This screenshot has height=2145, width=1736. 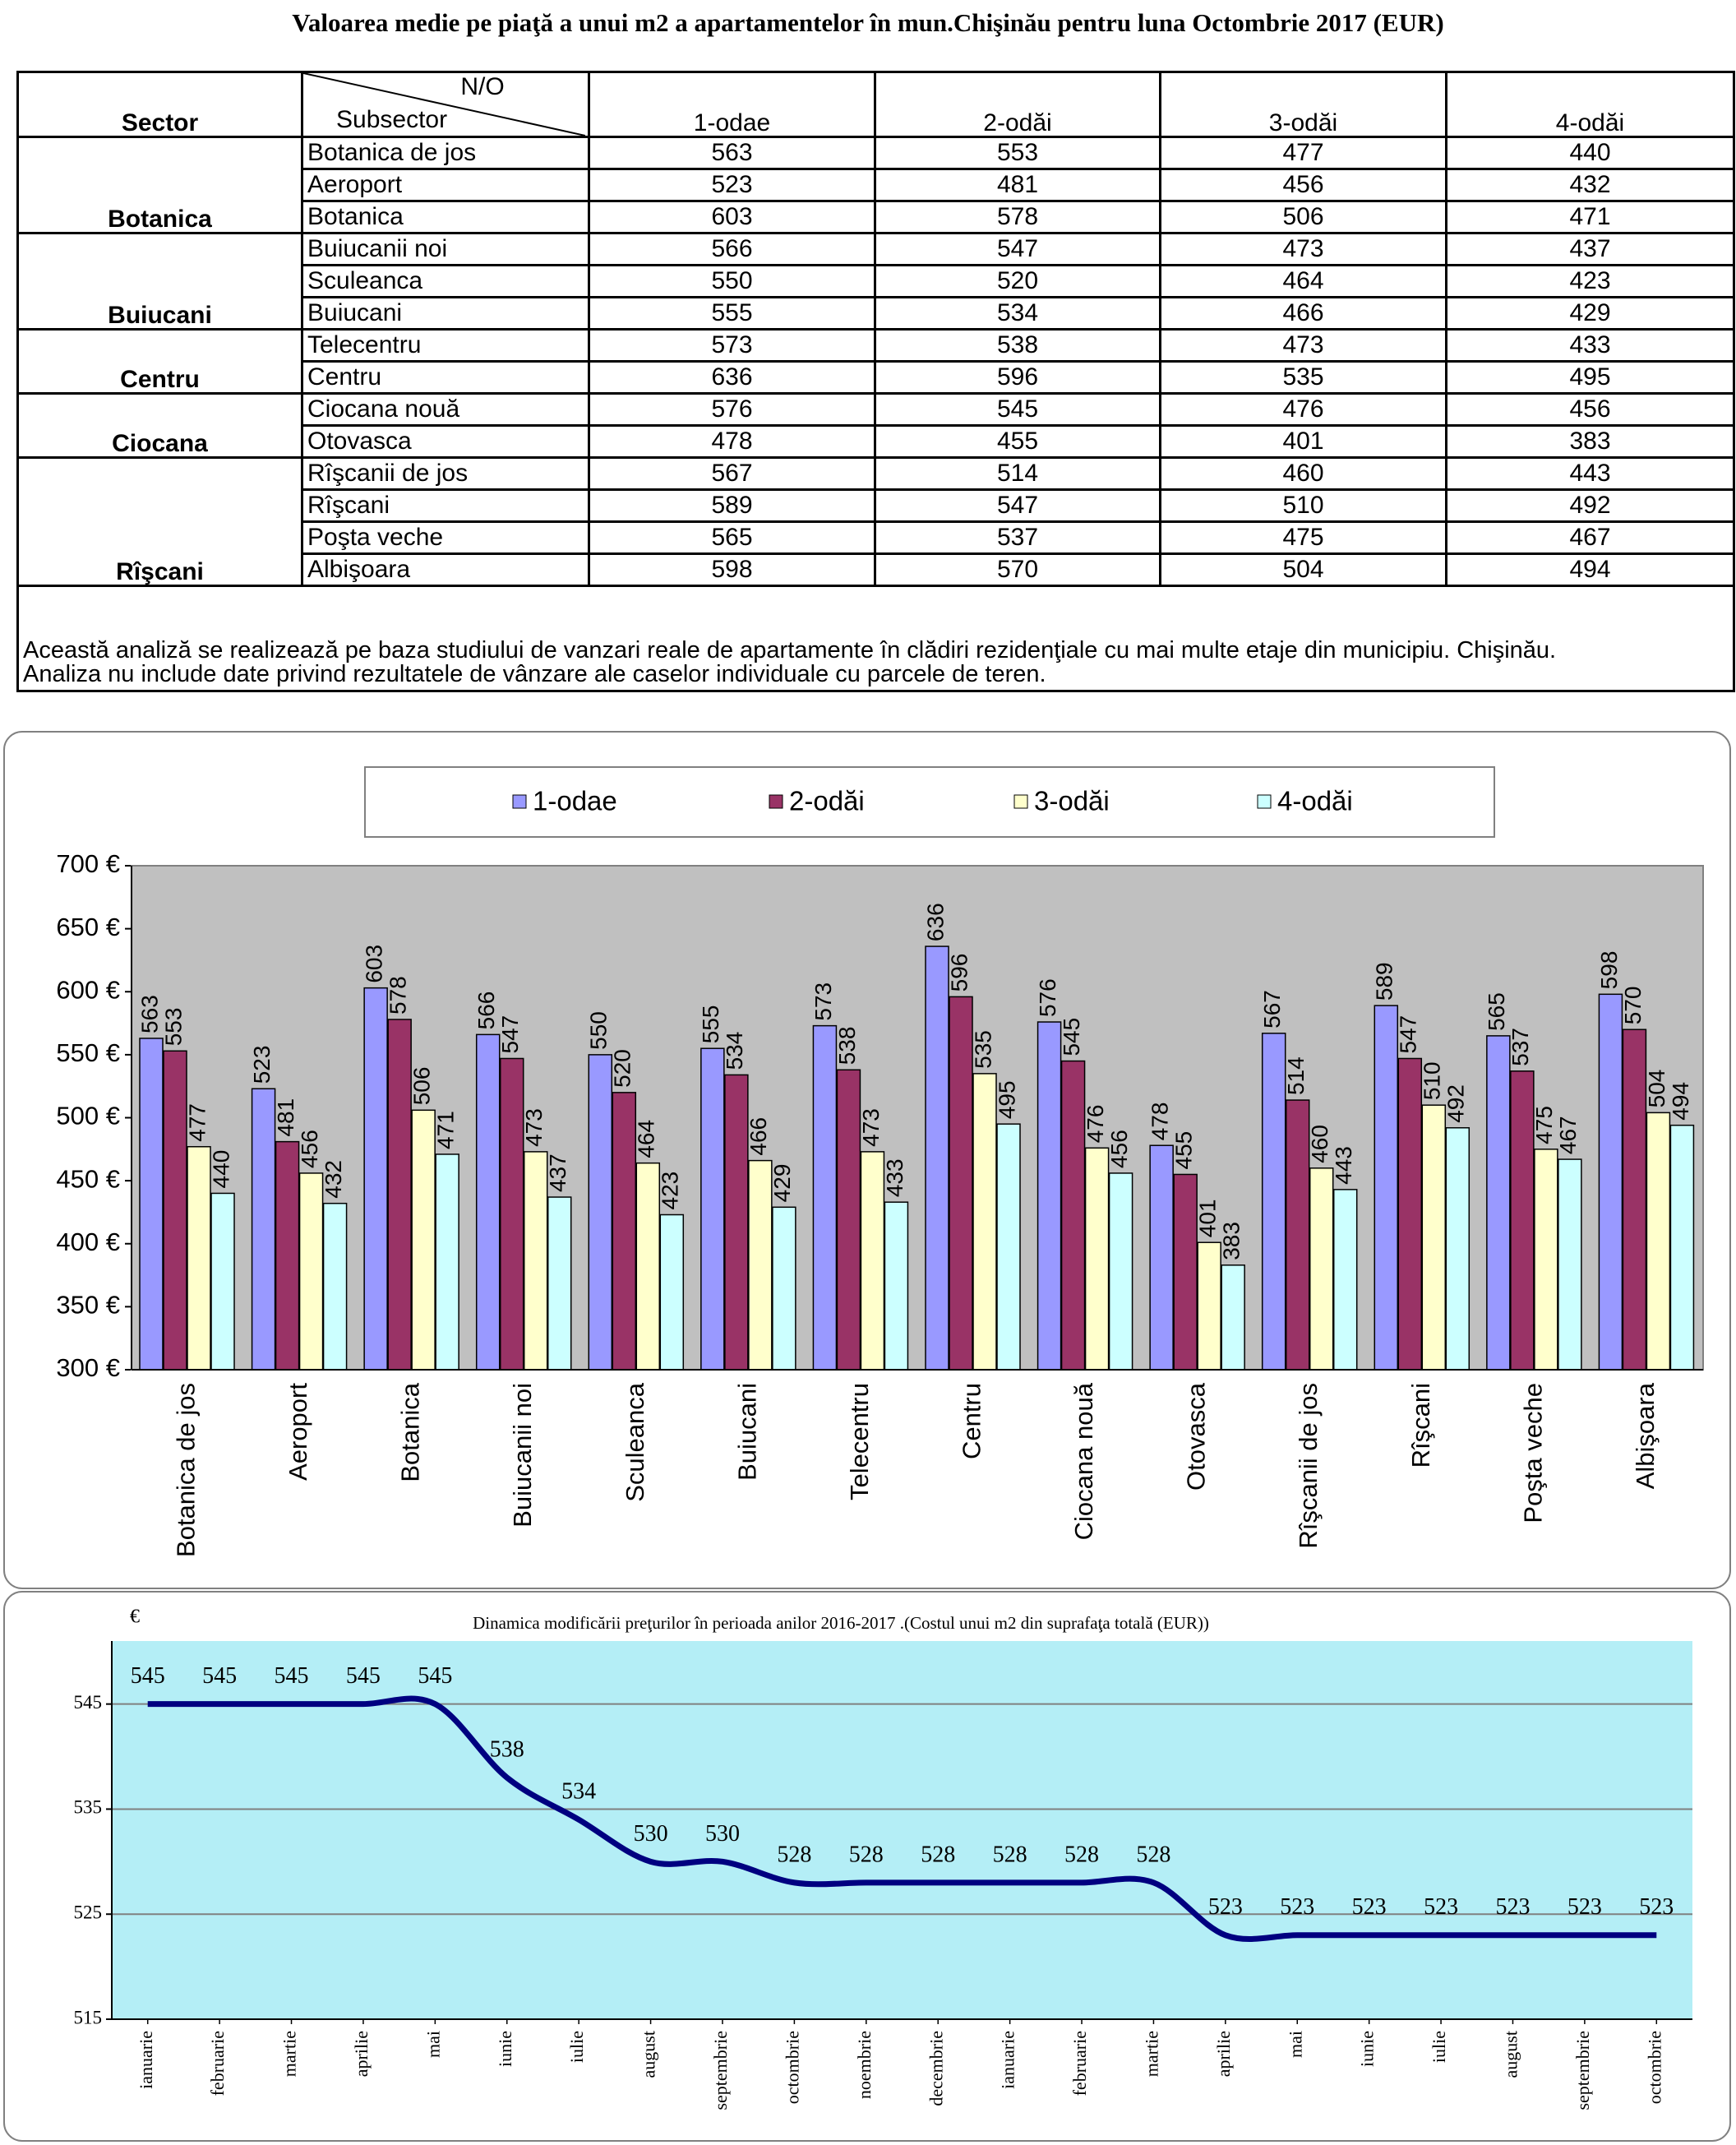 What do you see at coordinates (1018, 104) in the screenshot?
I see `column-header: 2-odăi` at bounding box center [1018, 104].